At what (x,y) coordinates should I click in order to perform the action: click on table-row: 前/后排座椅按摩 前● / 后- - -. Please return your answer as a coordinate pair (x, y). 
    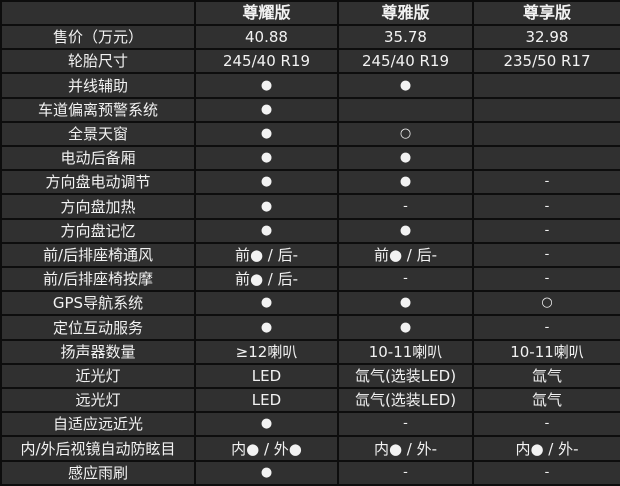
    Looking at the image, I should click on (310, 279).